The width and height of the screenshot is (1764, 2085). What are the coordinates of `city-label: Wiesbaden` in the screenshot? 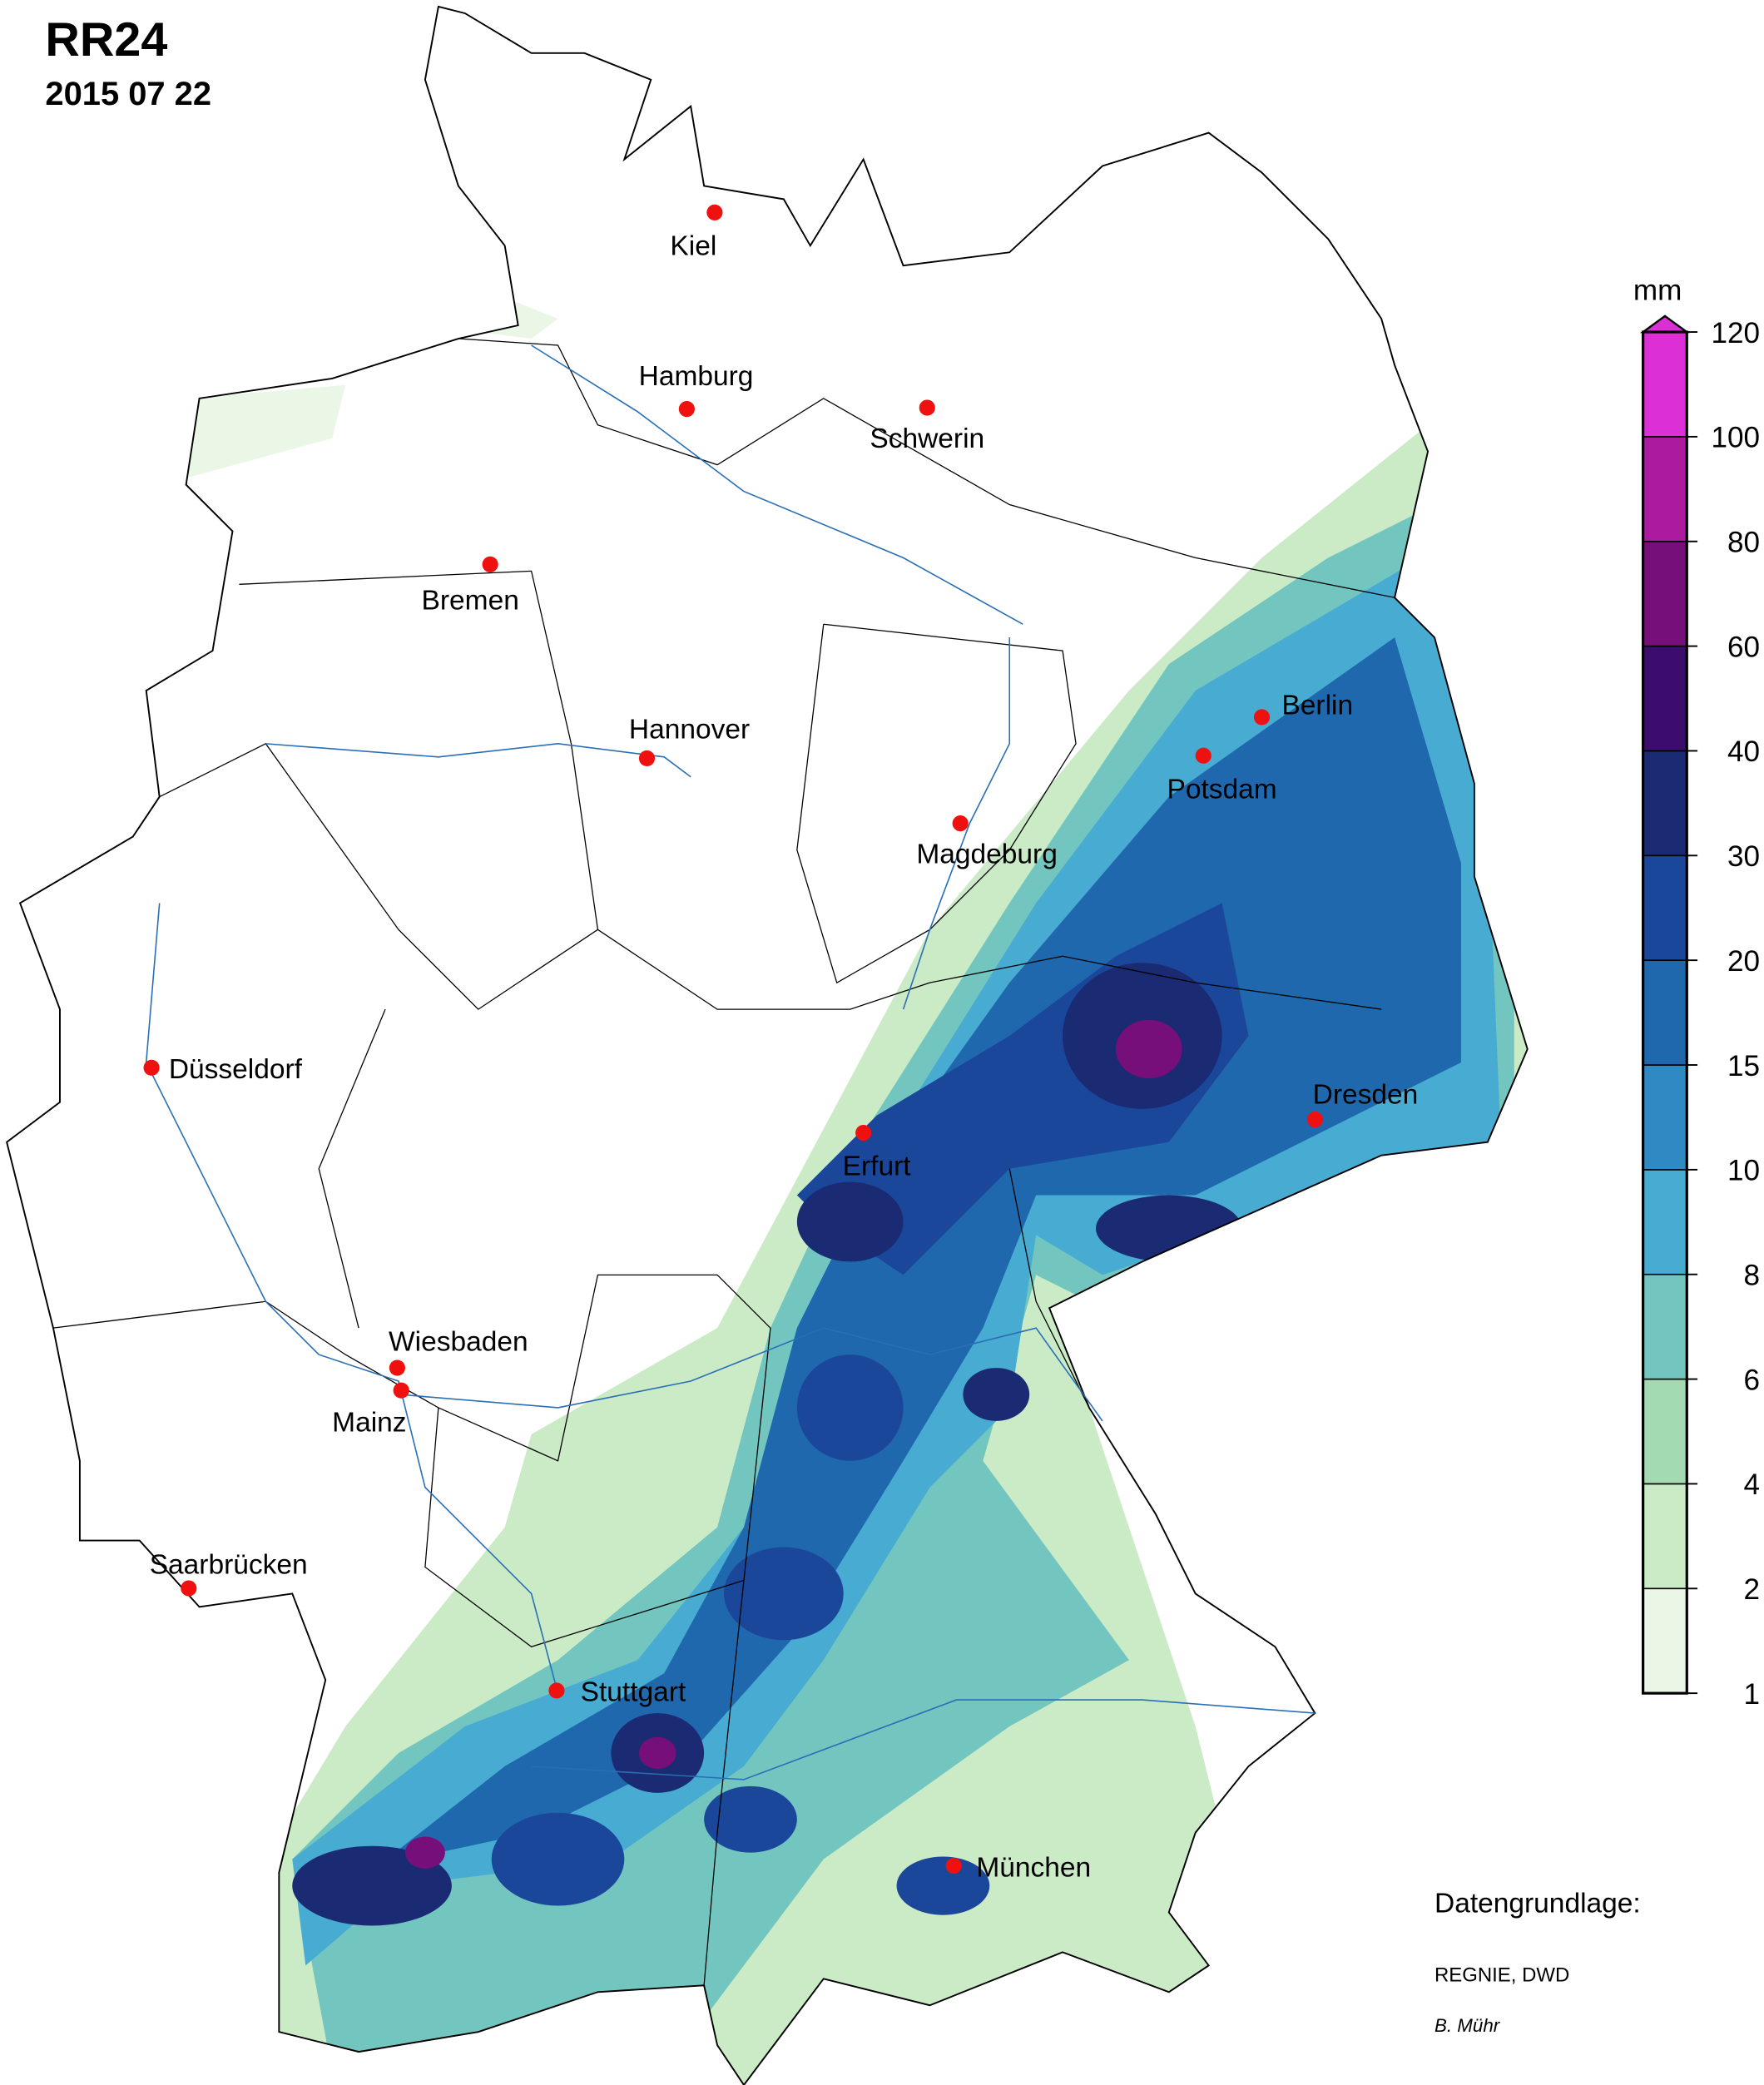 It's located at (458, 1341).